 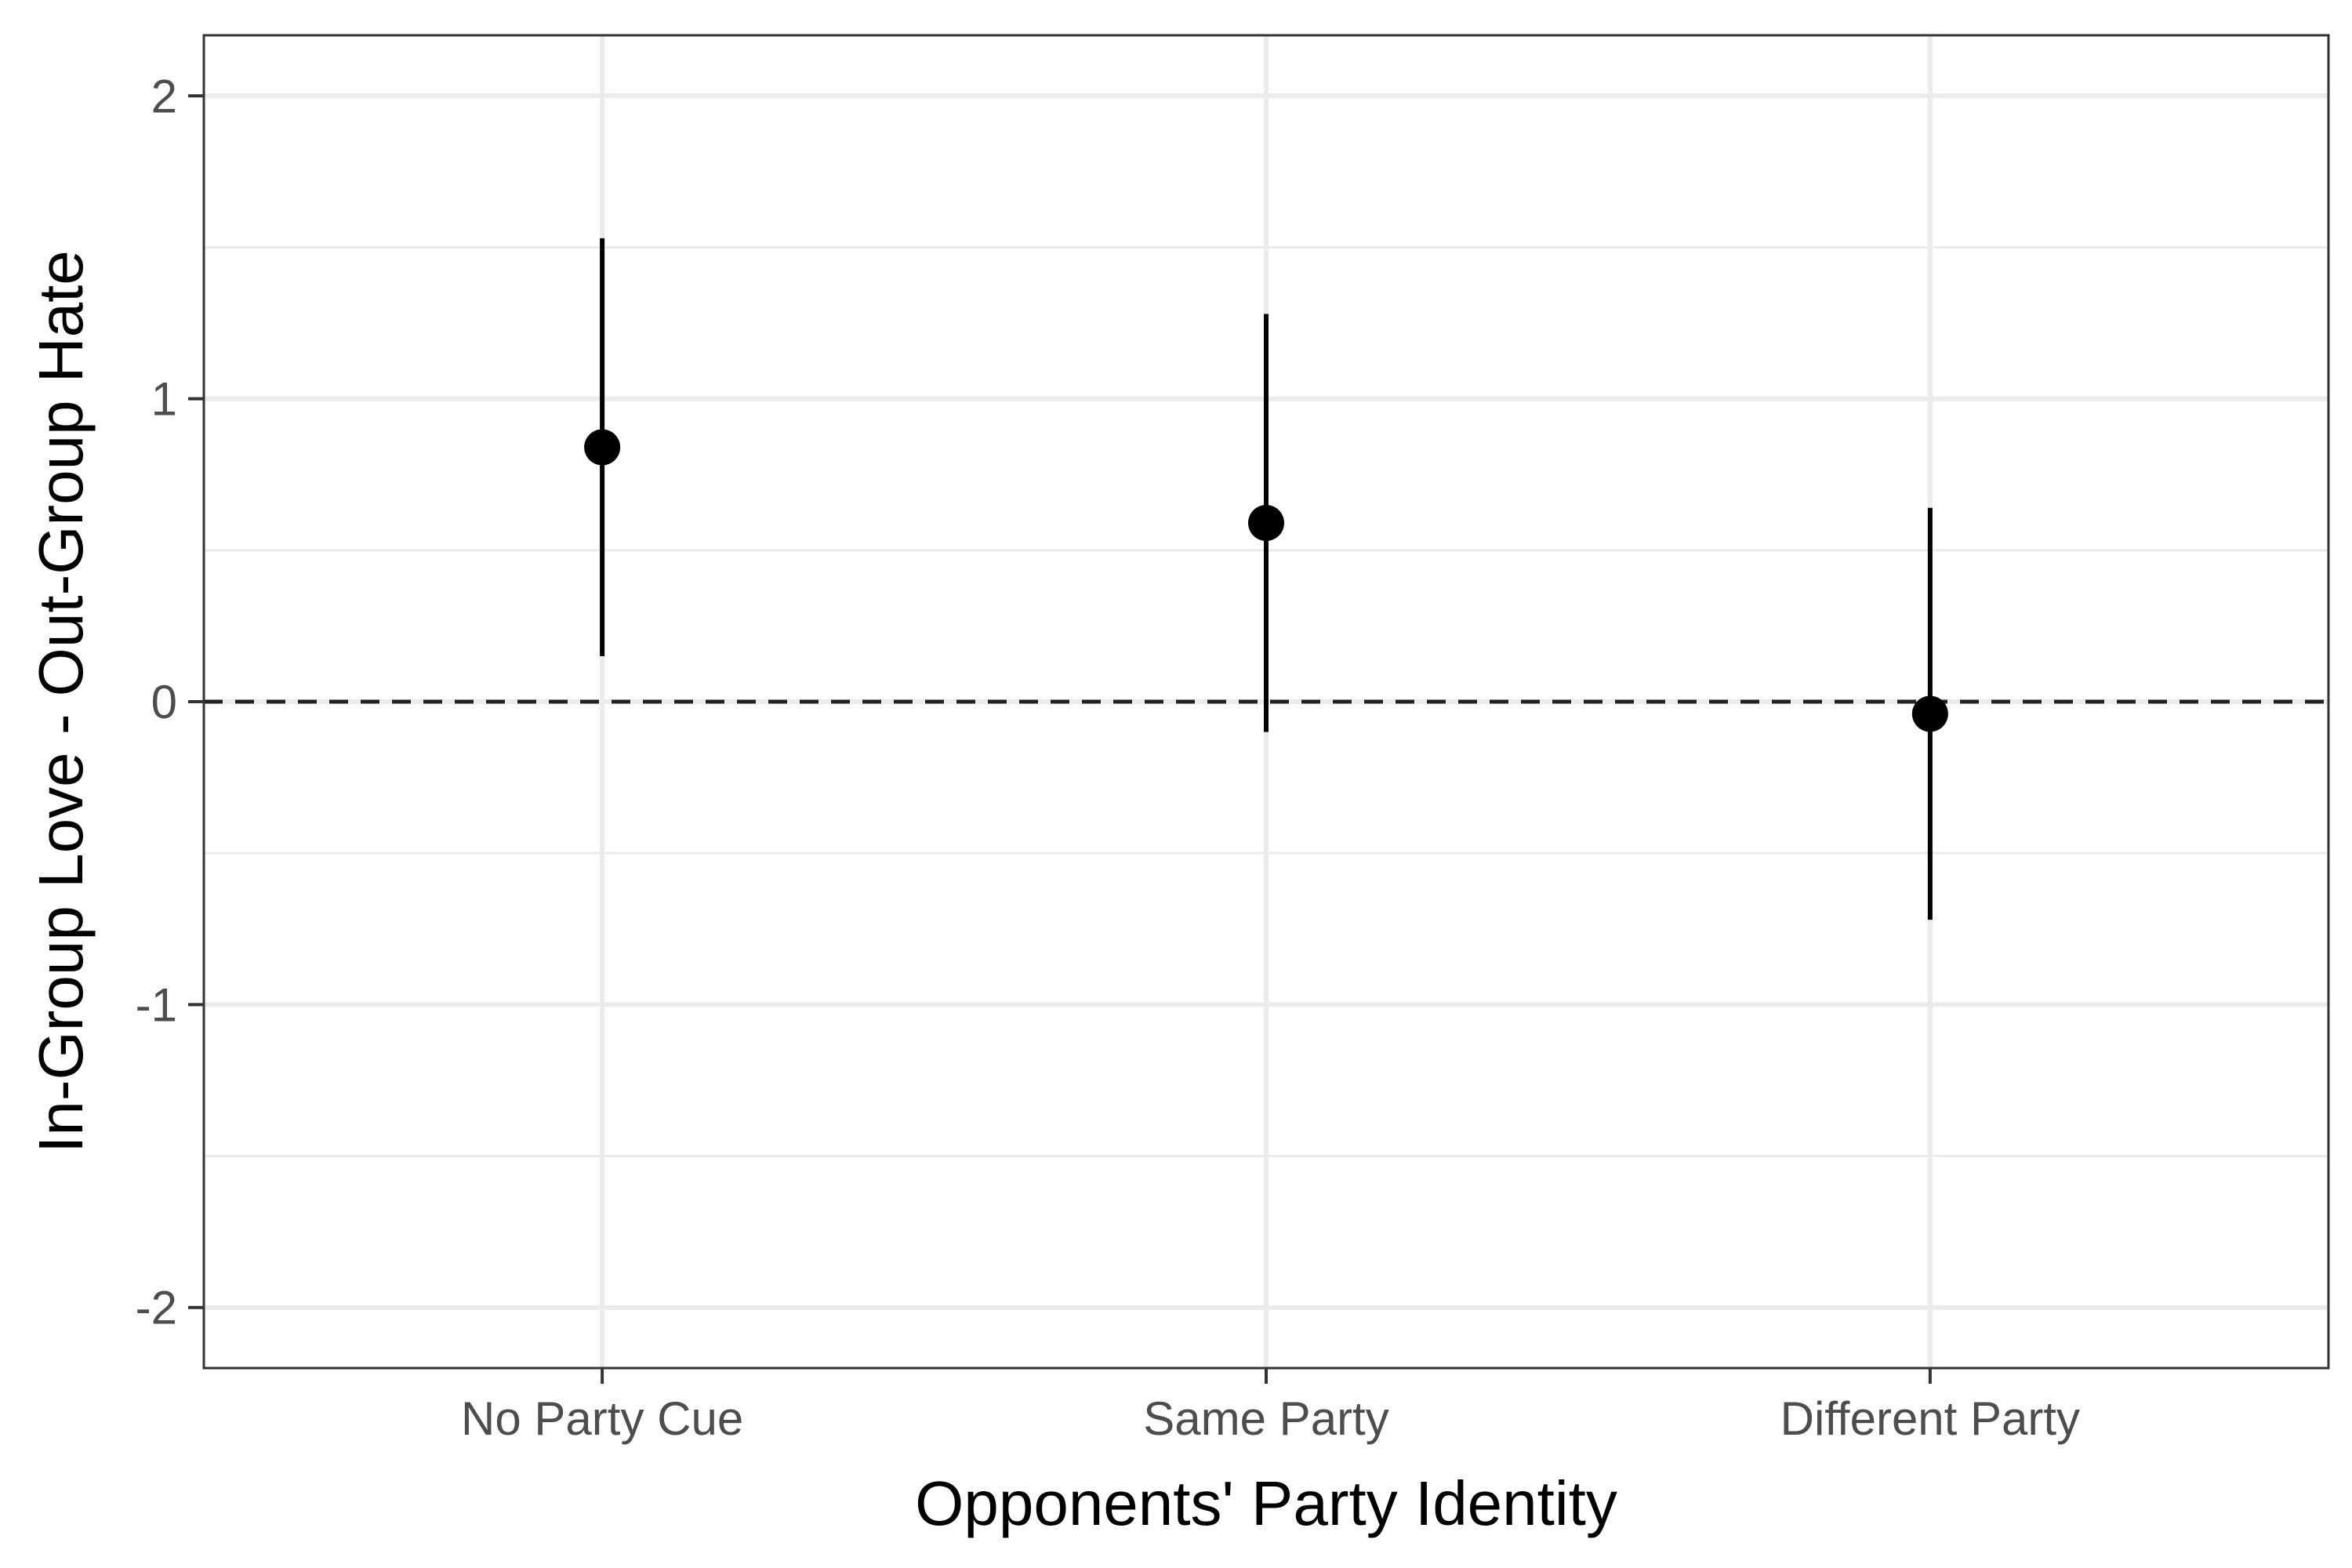 I want to click on y-tick-label: -2, so click(x=156, y=1308).